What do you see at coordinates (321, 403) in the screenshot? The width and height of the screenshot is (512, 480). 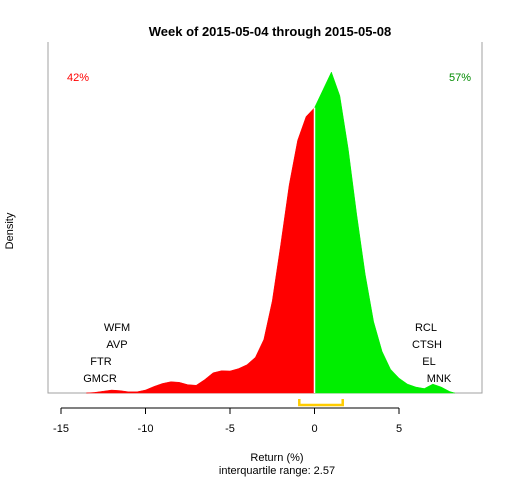 I see `iqr-bracket` at bounding box center [321, 403].